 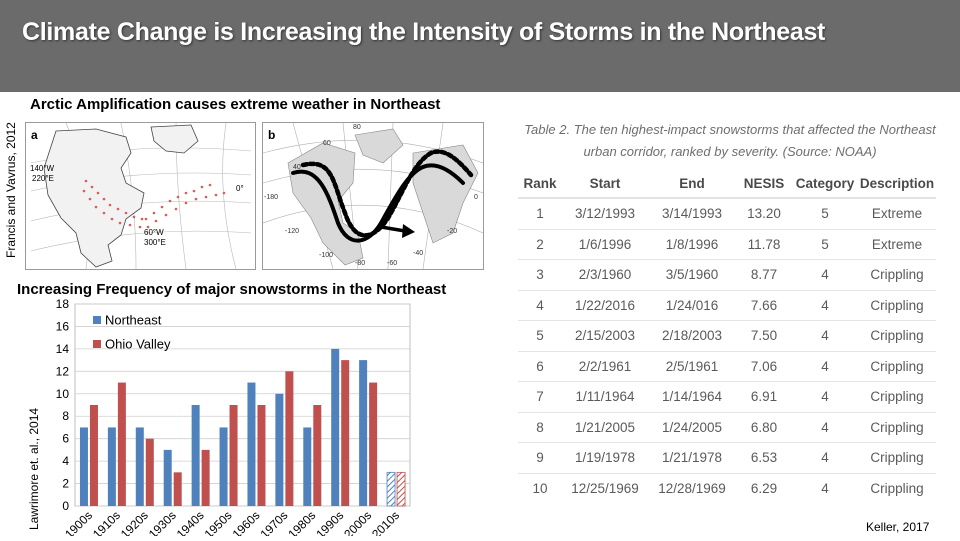 What do you see at coordinates (138, 344) in the screenshot?
I see `legend-label: Ohio Valley` at bounding box center [138, 344].